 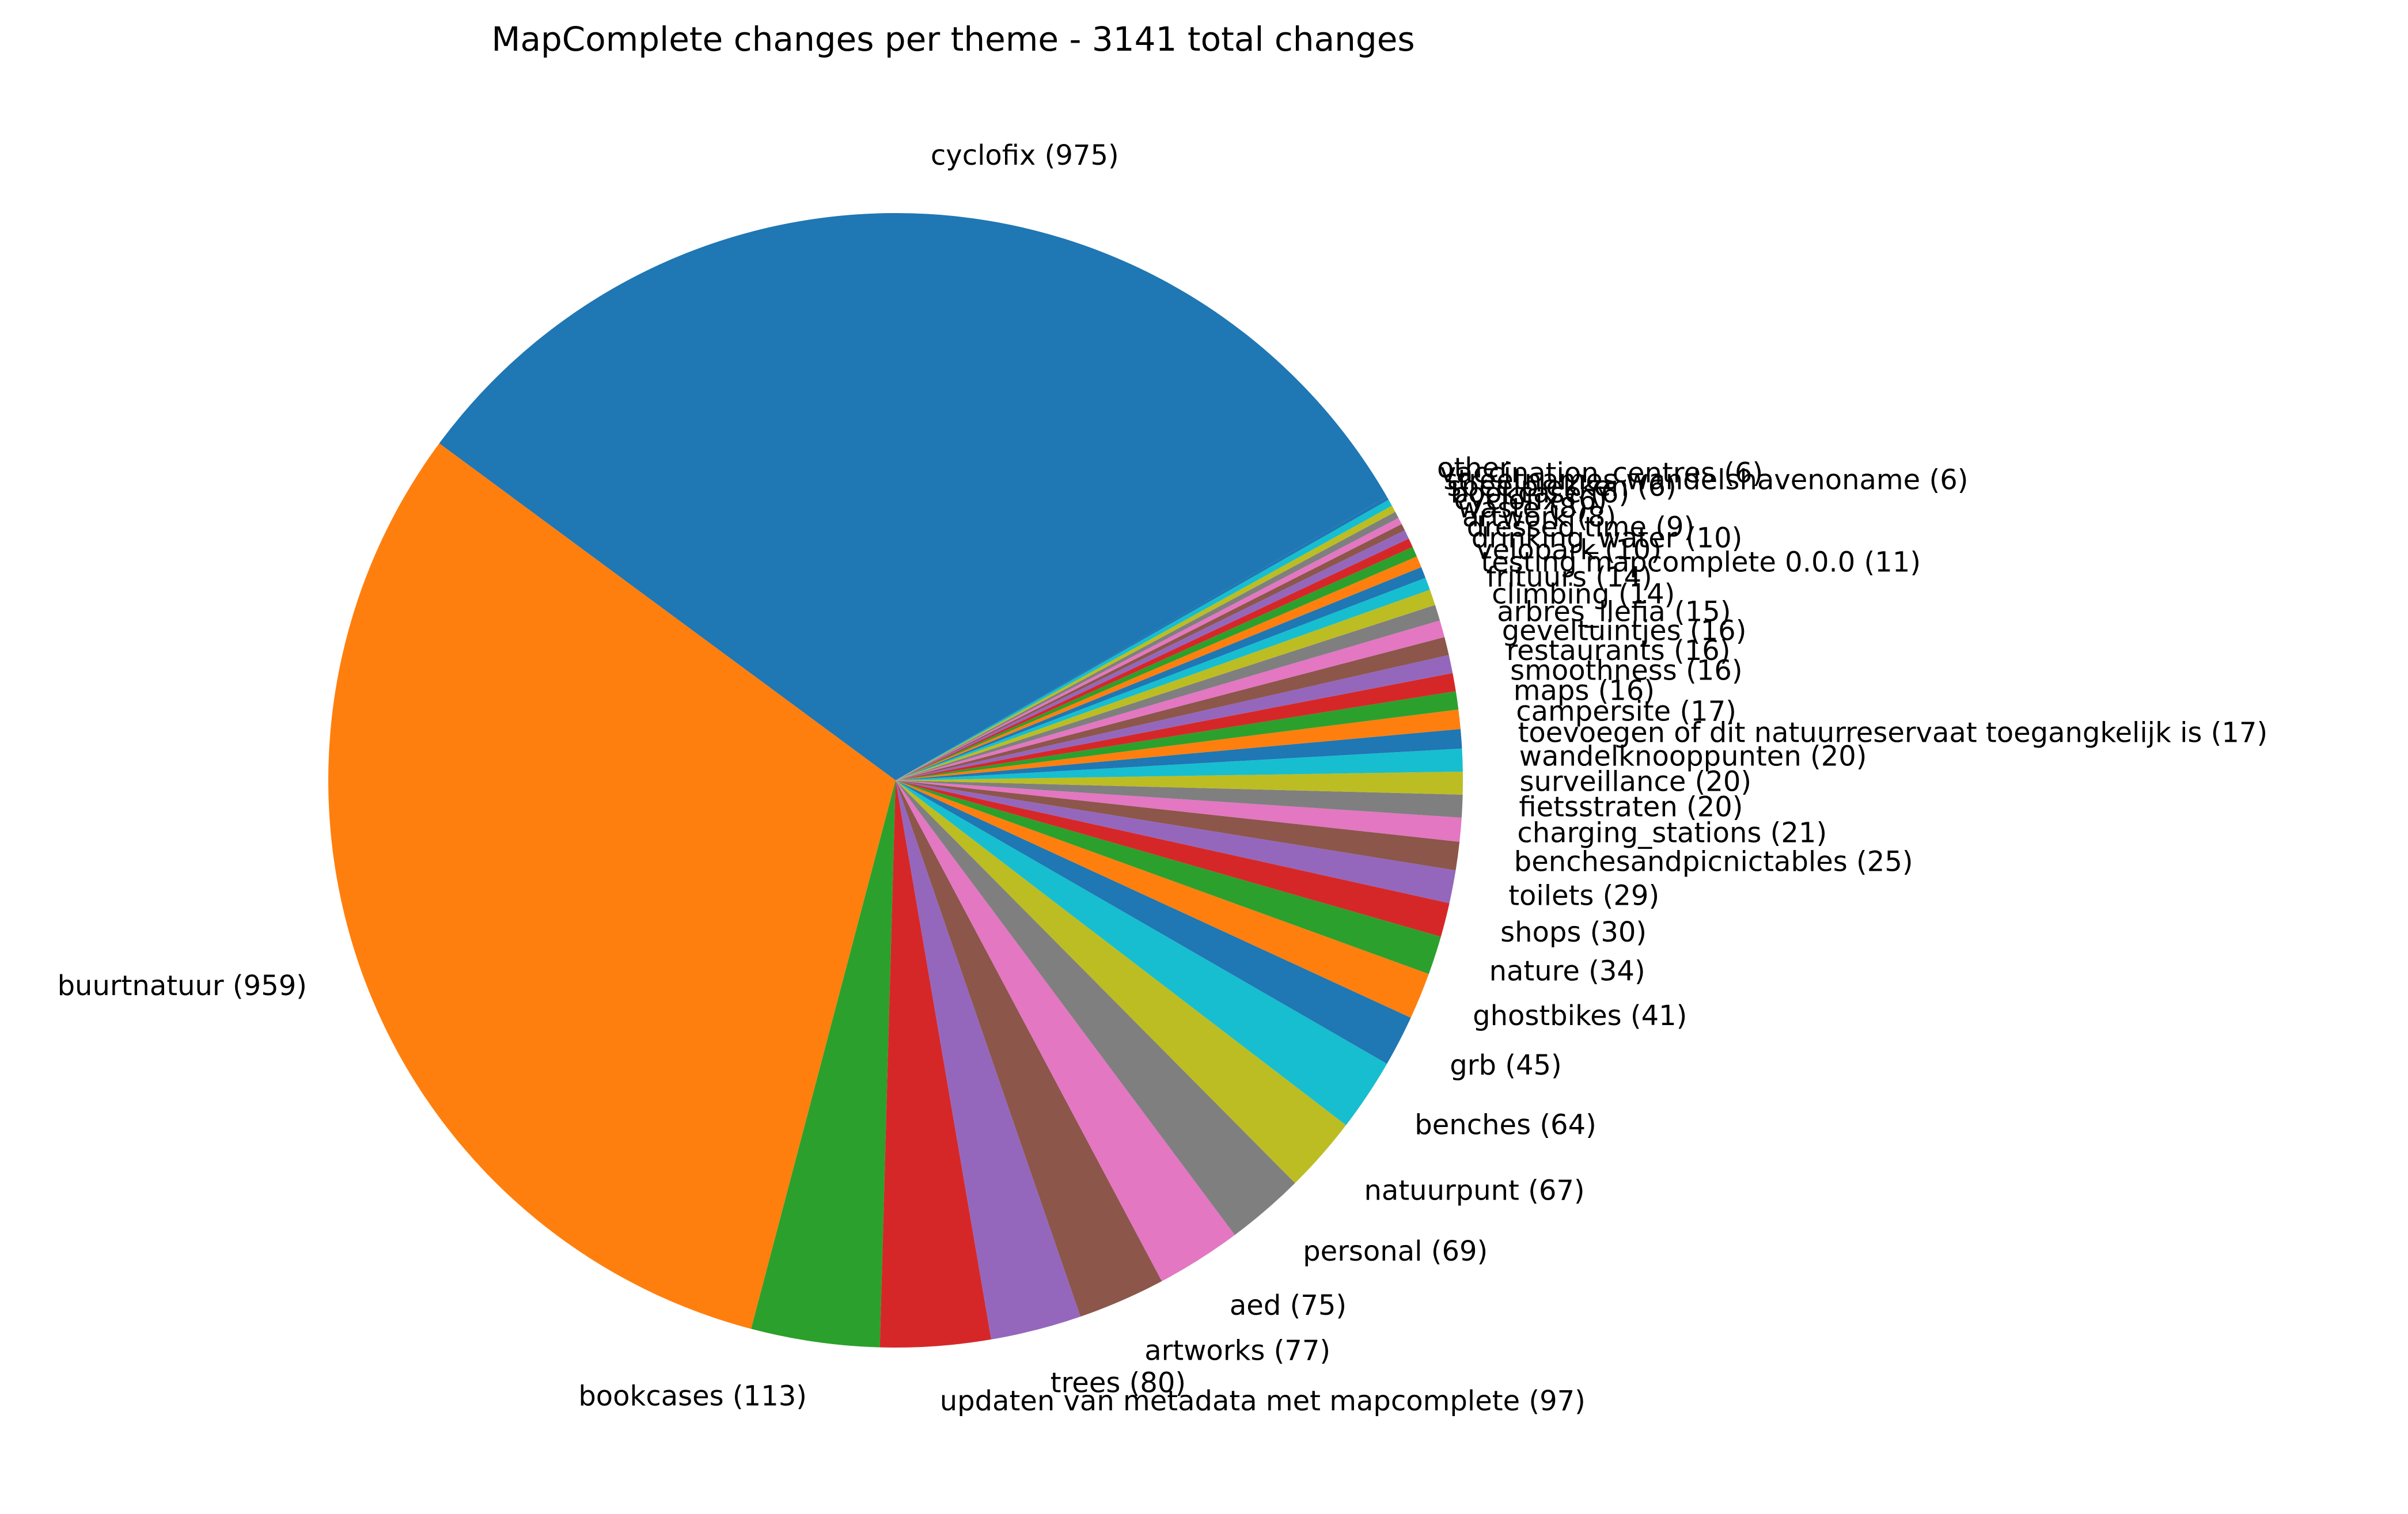 What do you see at coordinates (1619, 651) in the screenshot?
I see `slice-label: restaurants (16)` at bounding box center [1619, 651].